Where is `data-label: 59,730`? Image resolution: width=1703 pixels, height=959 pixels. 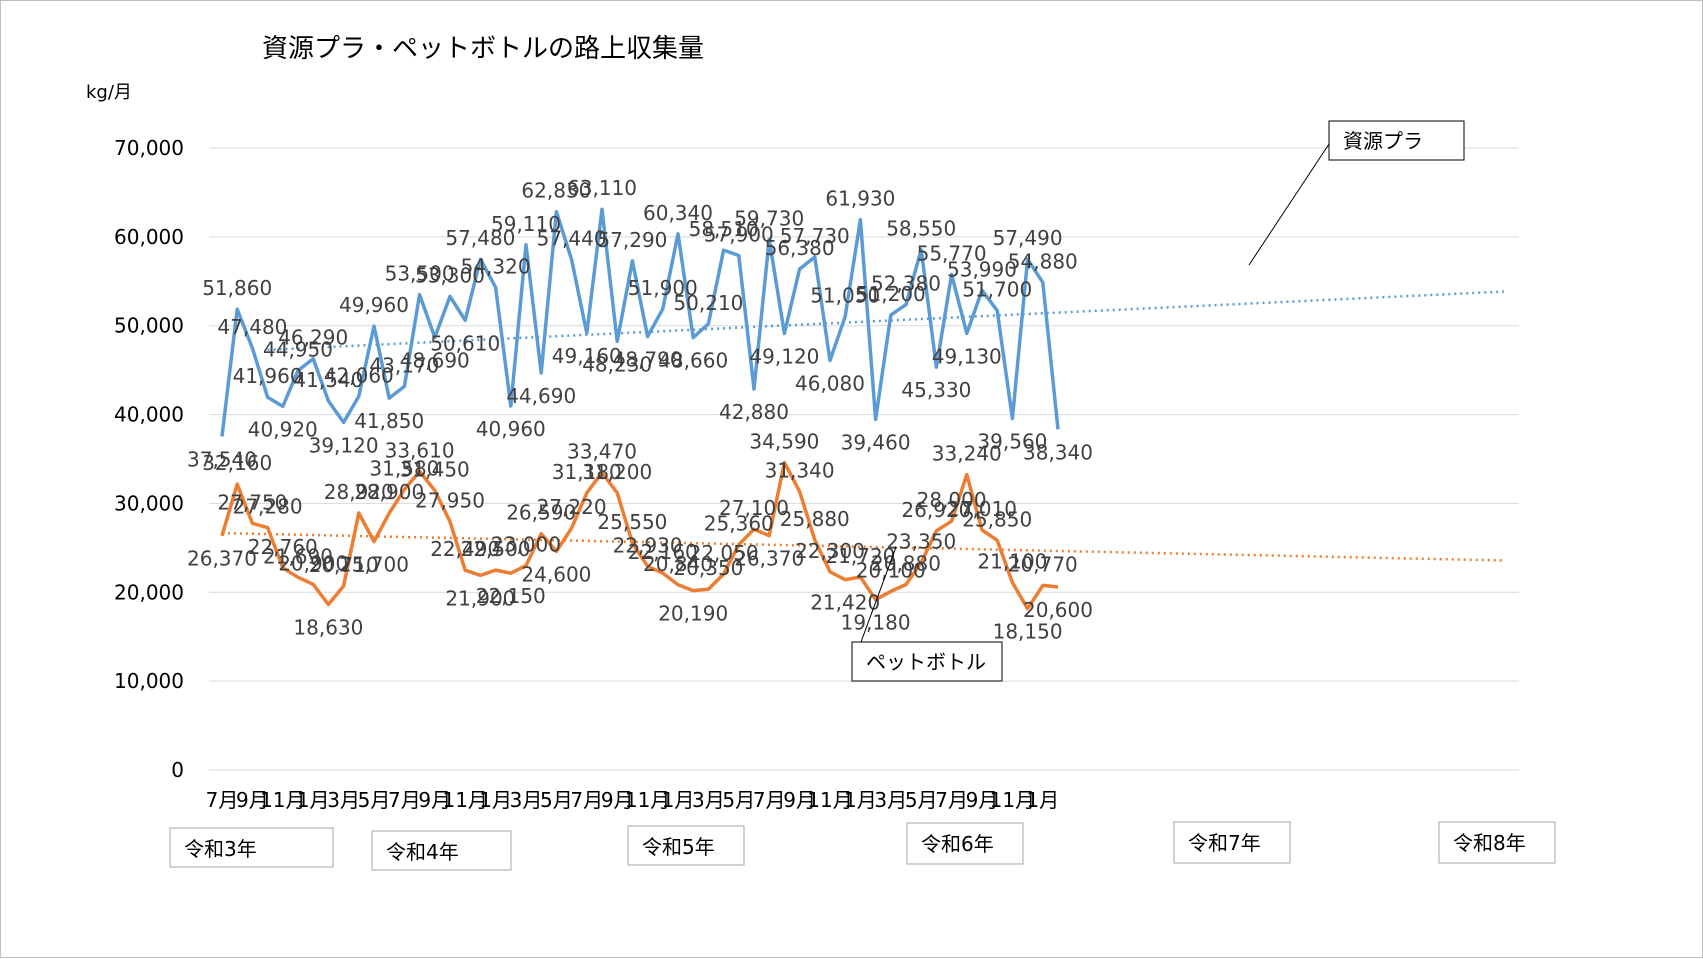 data-label: 59,730 is located at coordinates (769, 218).